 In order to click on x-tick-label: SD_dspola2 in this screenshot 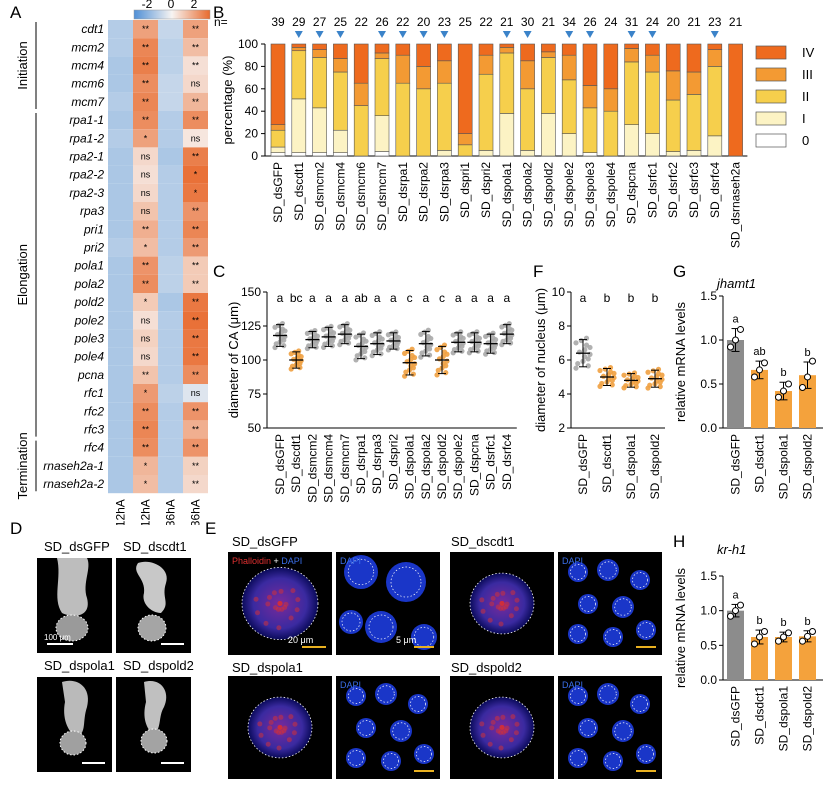, I will do `click(426, 467)`.